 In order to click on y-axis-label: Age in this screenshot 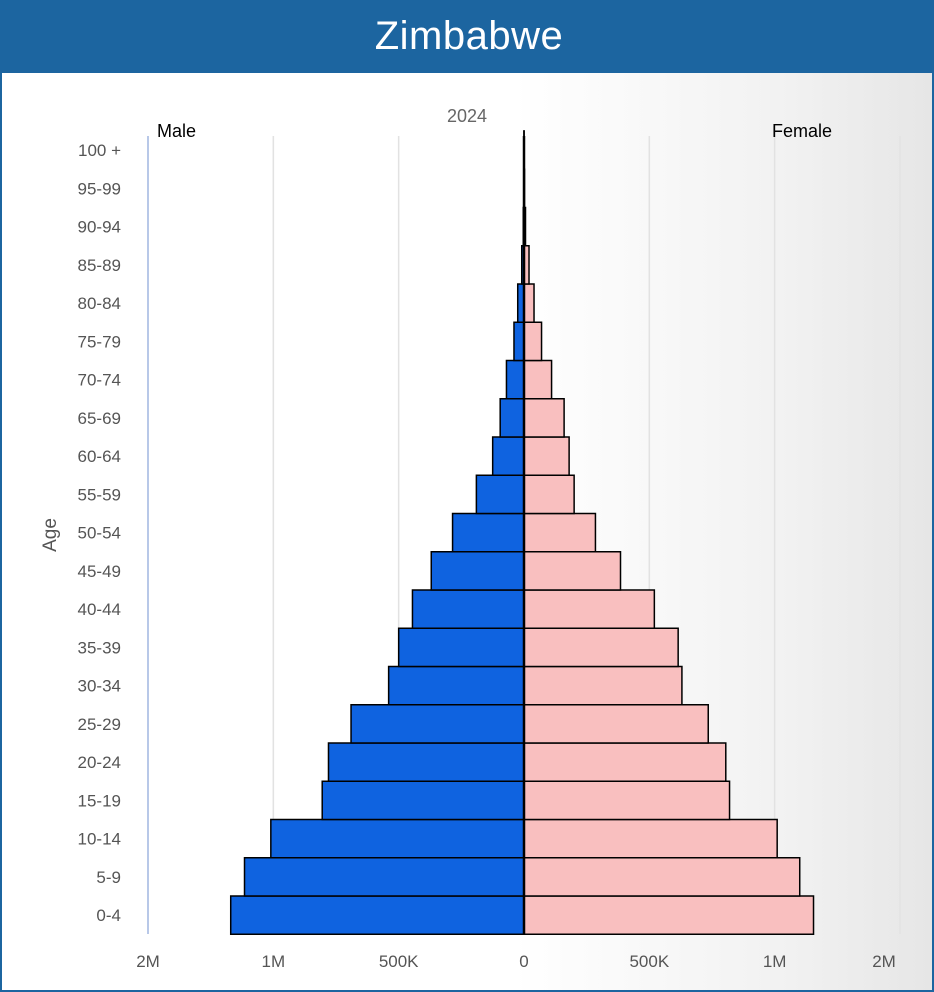, I will do `click(50, 535)`.